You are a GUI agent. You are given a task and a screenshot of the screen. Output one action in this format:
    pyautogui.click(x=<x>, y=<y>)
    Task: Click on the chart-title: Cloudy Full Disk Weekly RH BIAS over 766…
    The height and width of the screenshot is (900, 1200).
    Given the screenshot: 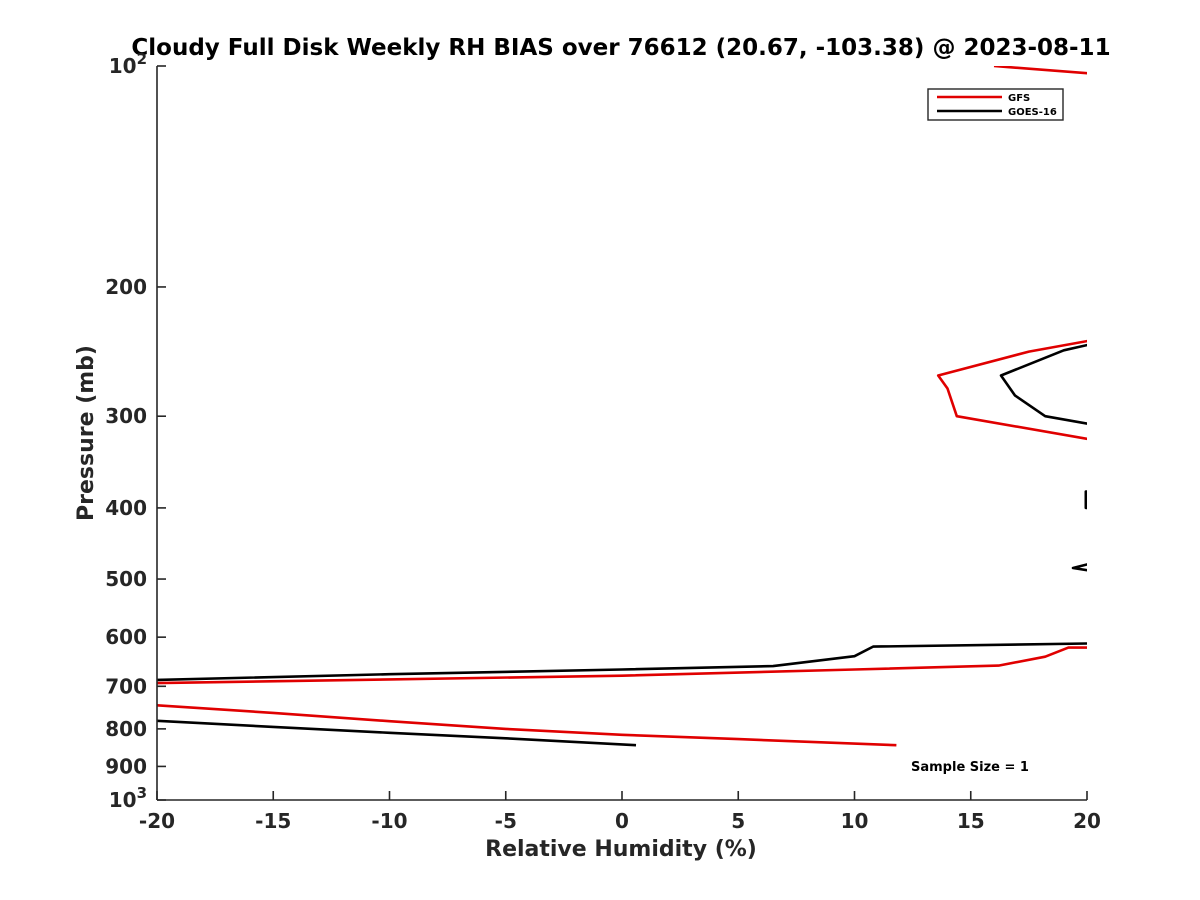 What is the action you would take?
    pyautogui.click(x=620, y=48)
    